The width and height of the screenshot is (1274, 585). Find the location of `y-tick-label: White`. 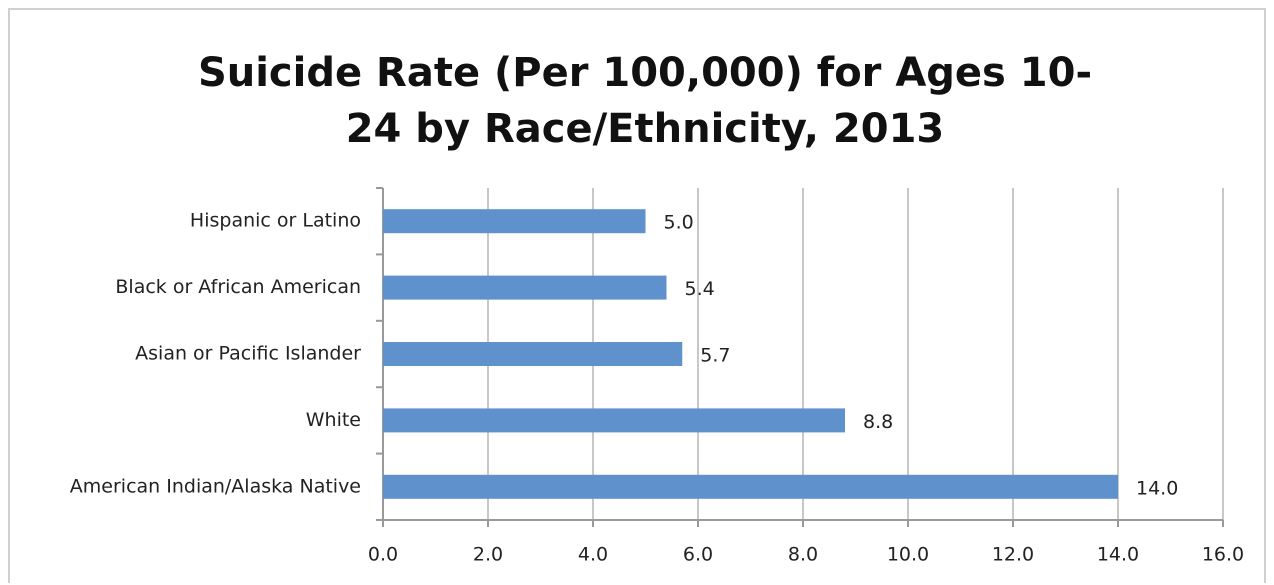

y-tick-label: White is located at coordinates (333, 420).